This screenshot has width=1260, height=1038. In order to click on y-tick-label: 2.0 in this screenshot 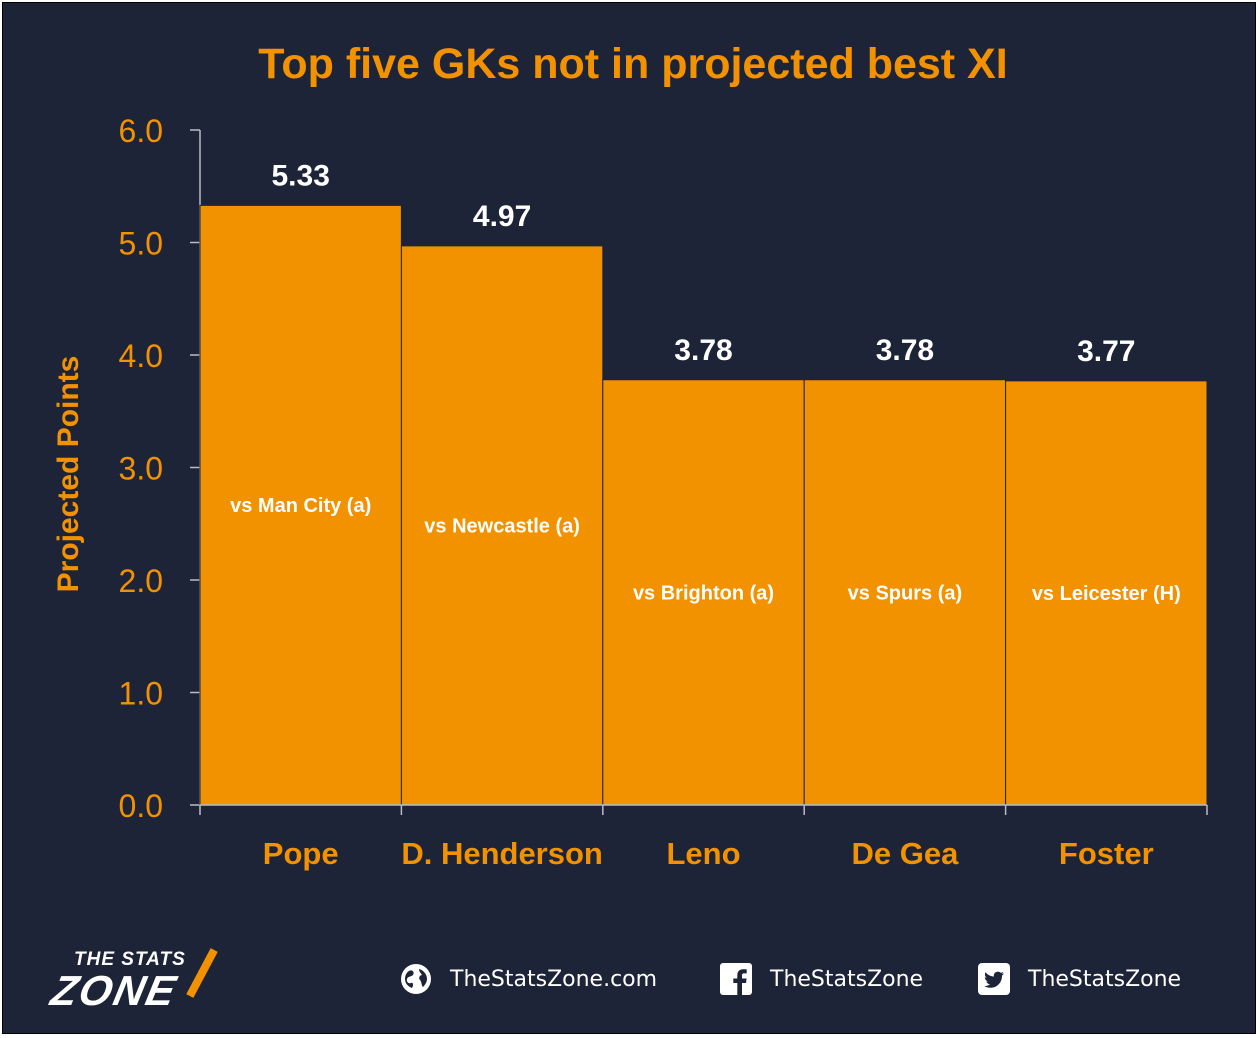, I will do `click(141, 581)`.